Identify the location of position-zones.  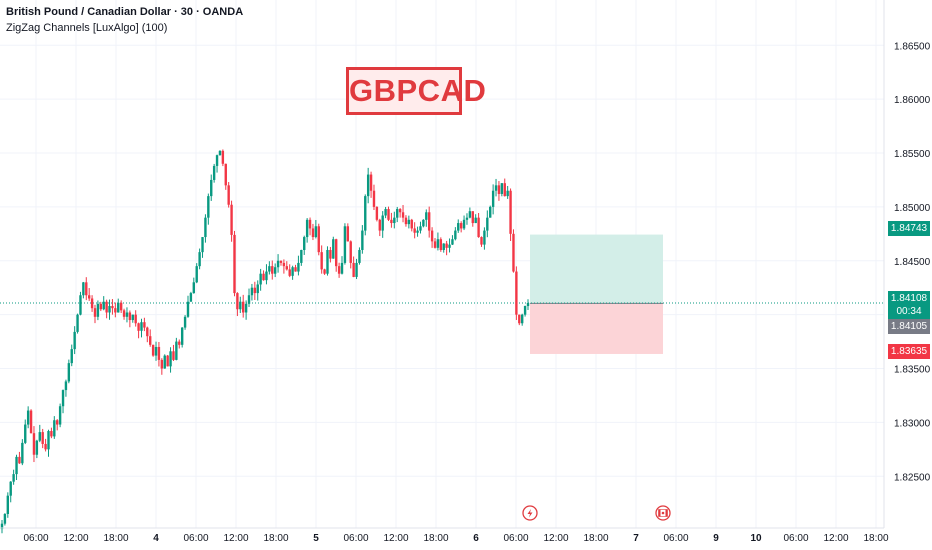
(596, 294).